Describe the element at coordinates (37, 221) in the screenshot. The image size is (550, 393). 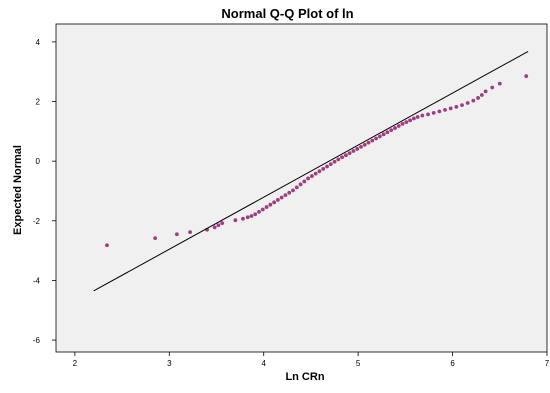
I see `y-tick-label: -2` at that location.